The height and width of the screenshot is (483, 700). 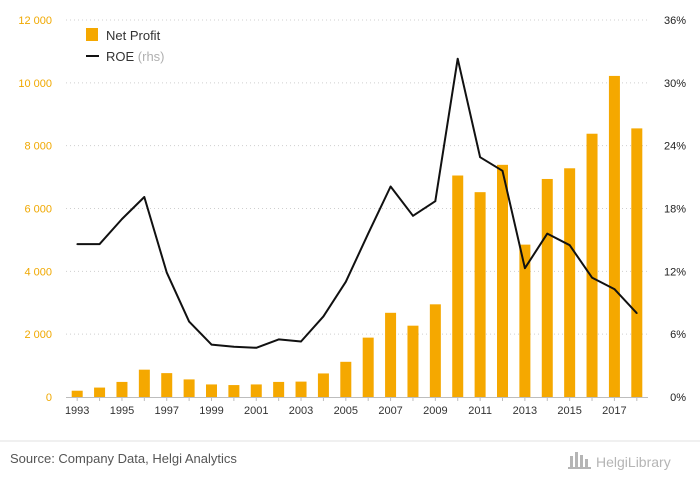 What do you see at coordinates (675, 21) in the screenshot?
I see `y-right-tick-label: 36%` at bounding box center [675, 21].